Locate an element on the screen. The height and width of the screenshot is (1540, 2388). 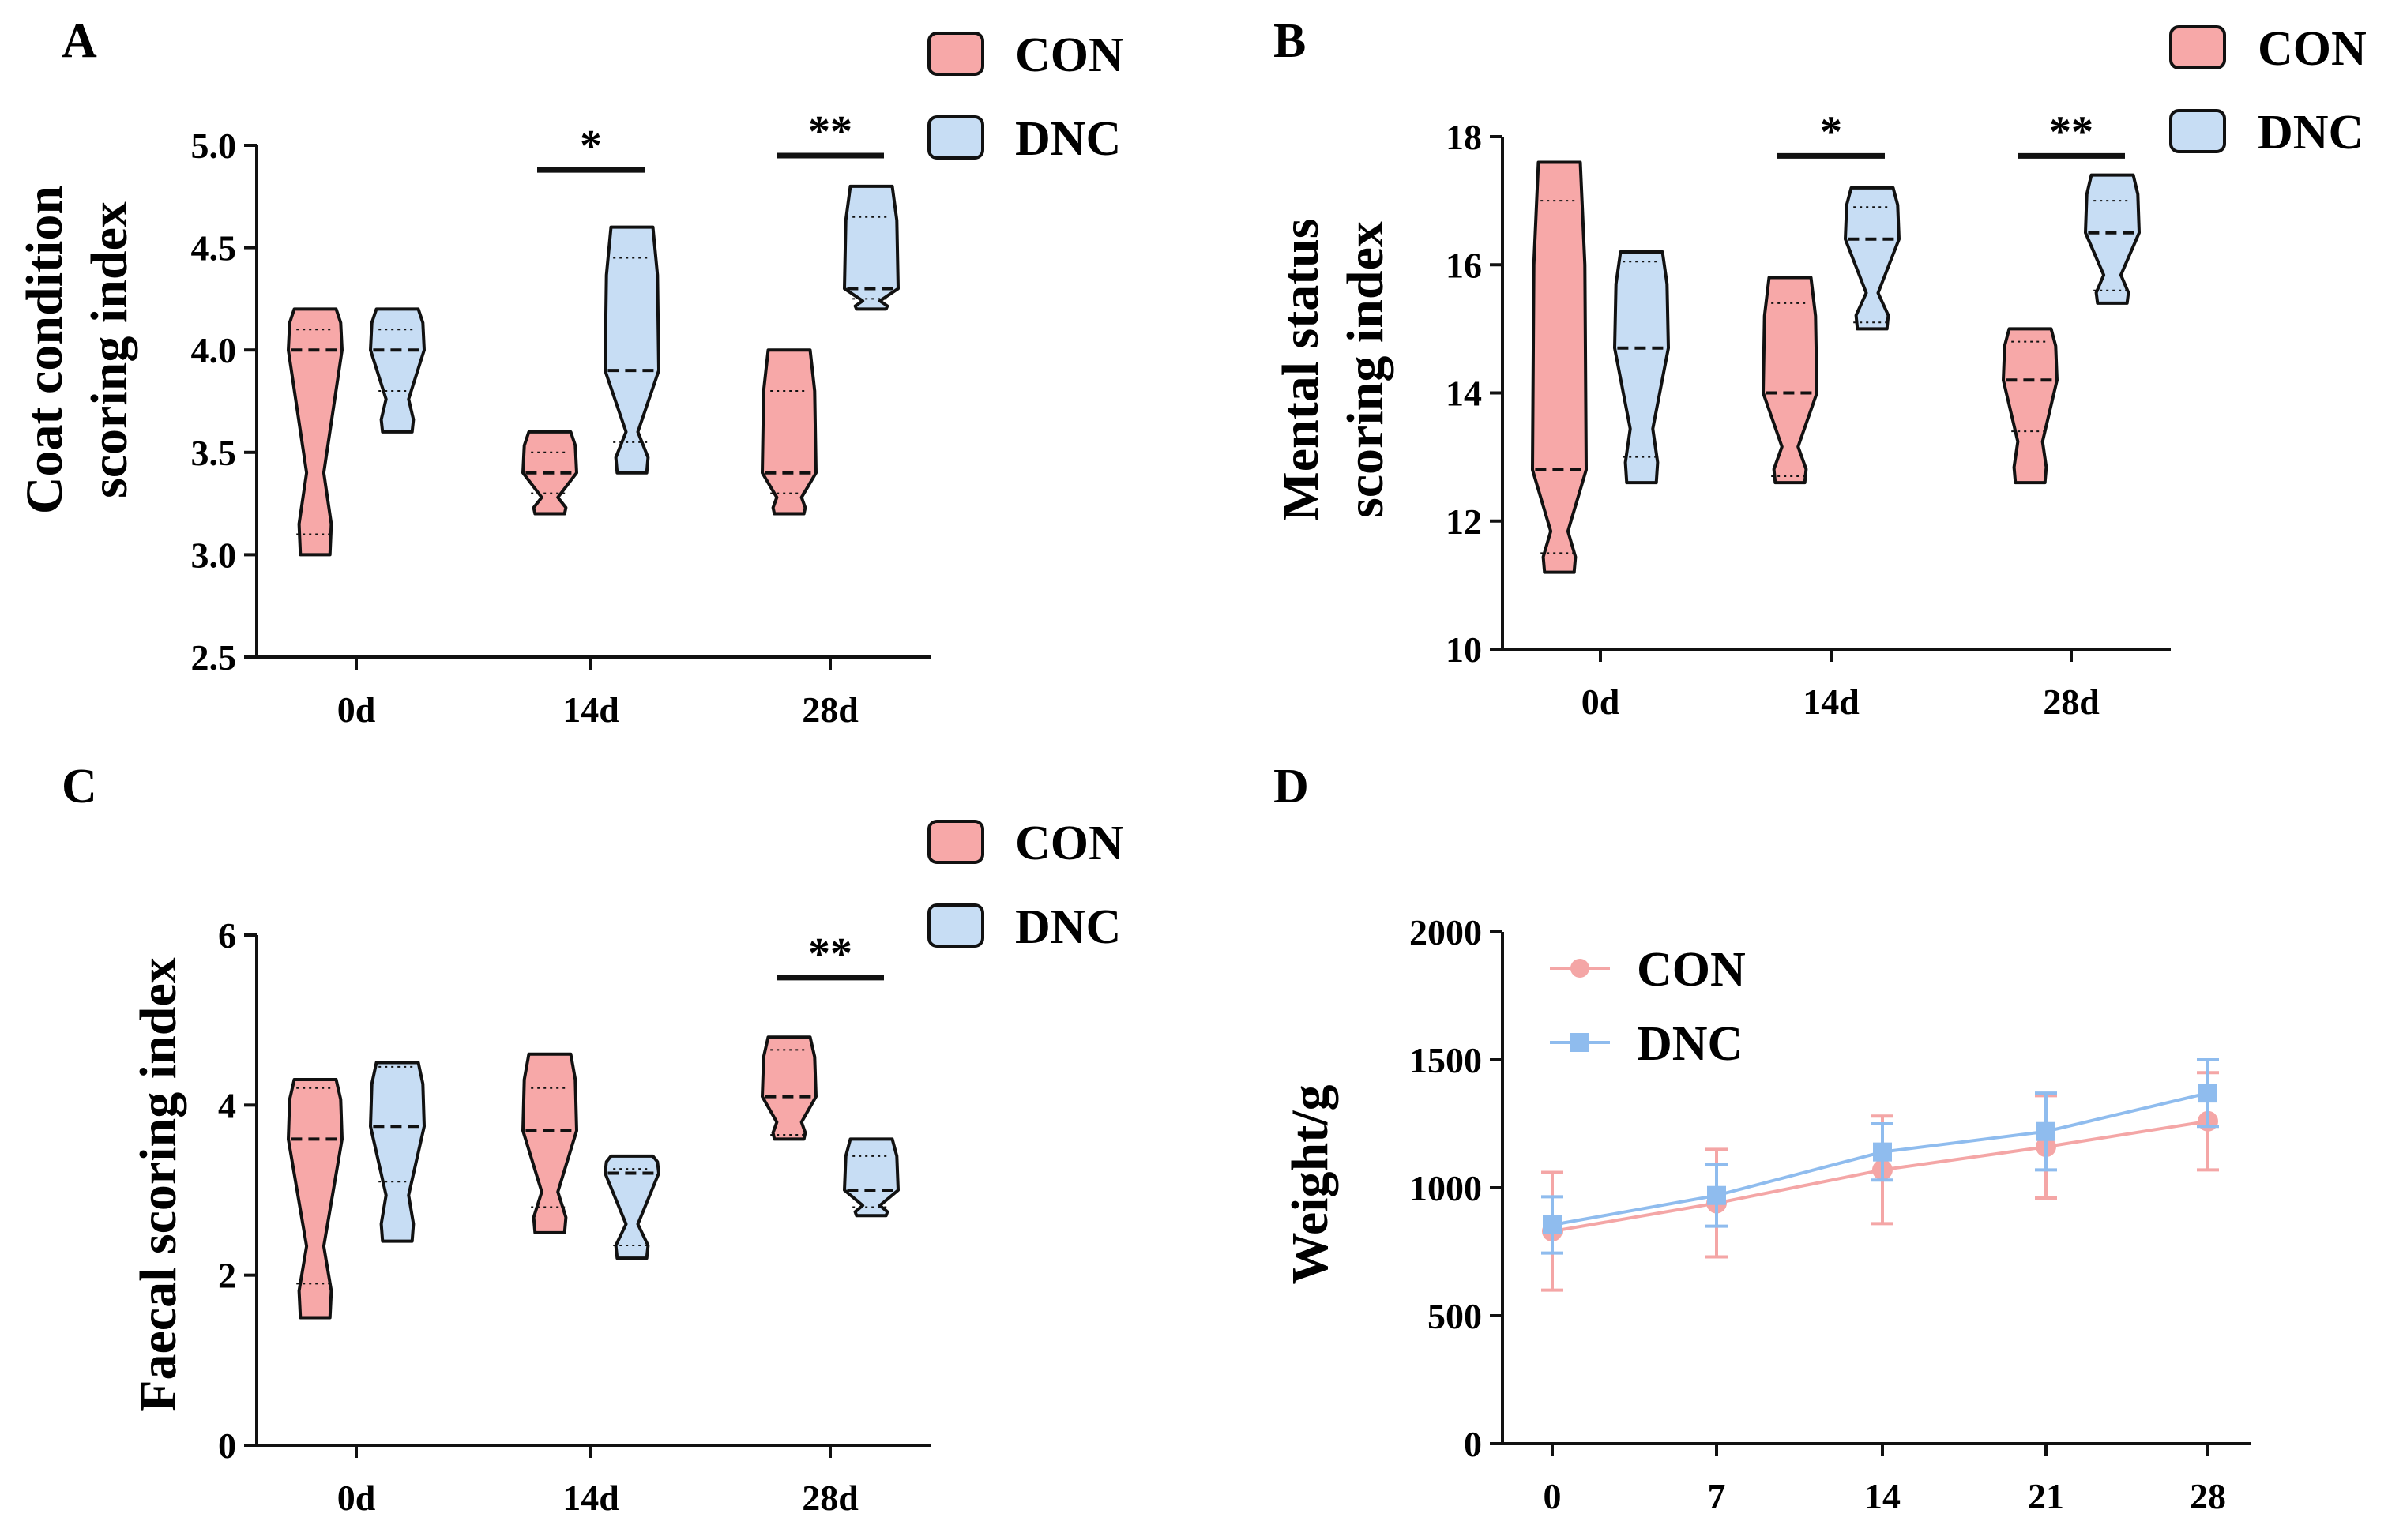
b-x-tick-label: 0d is located at coordinates (1601, 702).